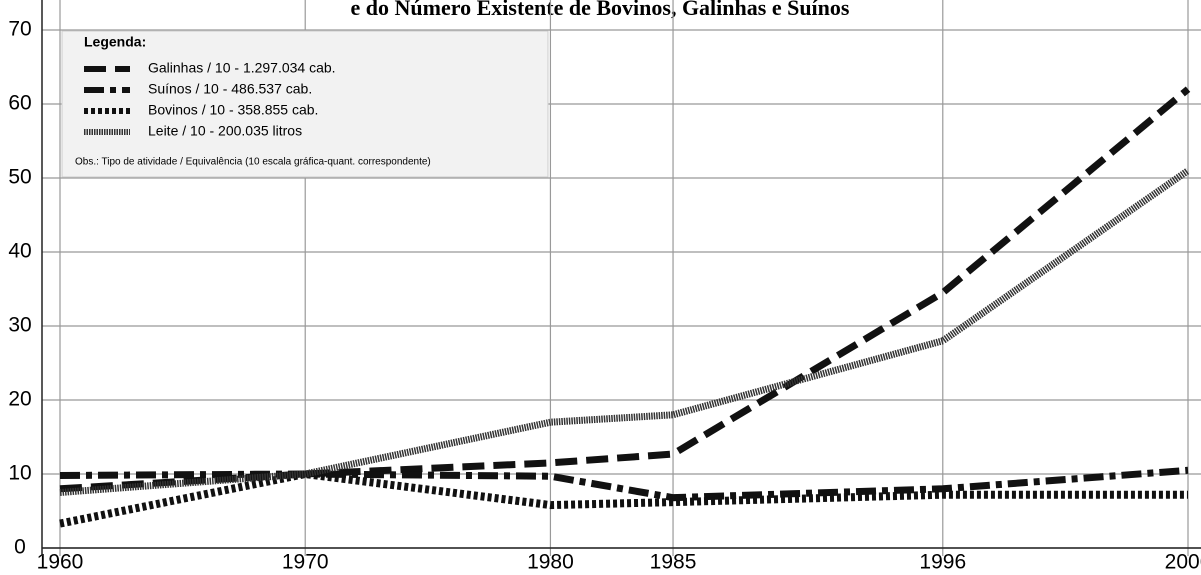 Image resolution: width=1201 pixels, height=575 pixels. I want to click on y-tick-label: 20, so click(19, 399).